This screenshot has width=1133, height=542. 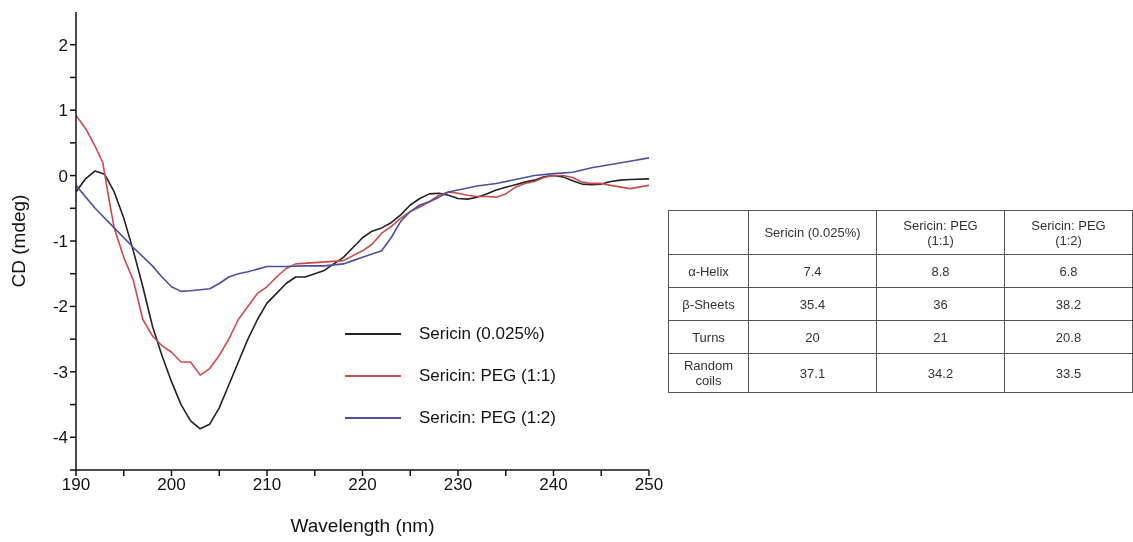 I want to click on category-label: Turns, so click(x=708, y=337).